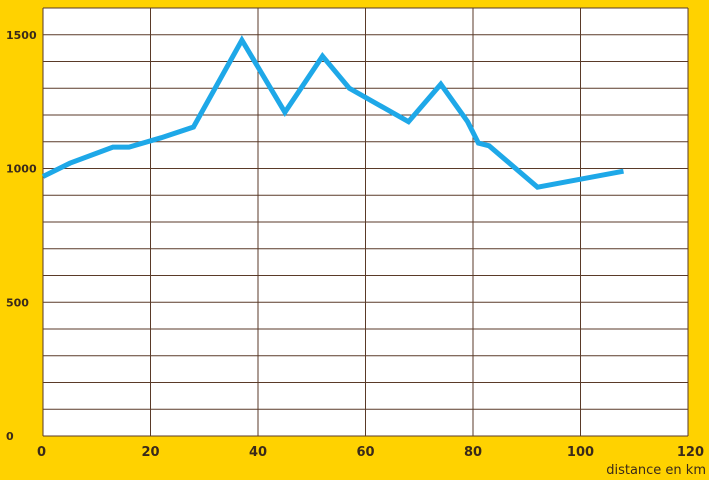  Describe the element at coordinates (150, 452) in the screenshot. I see `x-tick-label: 20` at that location.